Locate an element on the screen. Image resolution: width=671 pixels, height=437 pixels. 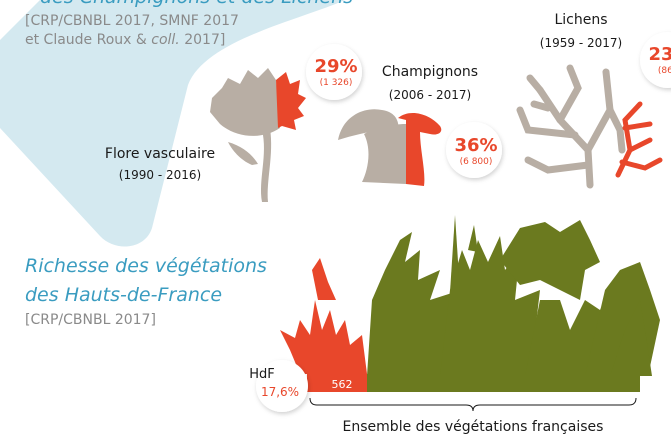
group-percent: 23% is located at coordinates (659, 54).